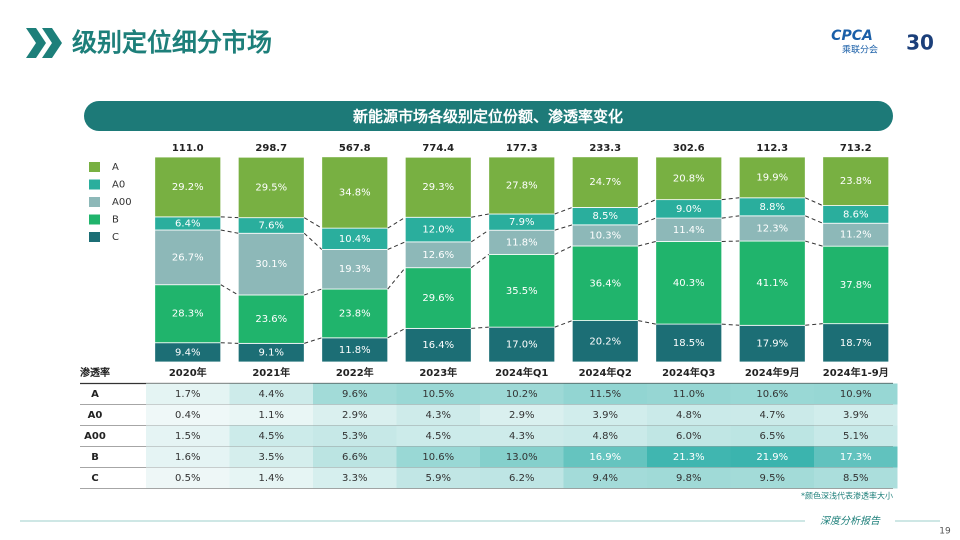 The width and height of the screenshot is (960, 540). Describe the element at coordinates (488, 116) in the screenshot. I see `chart-title-banner` at that location.